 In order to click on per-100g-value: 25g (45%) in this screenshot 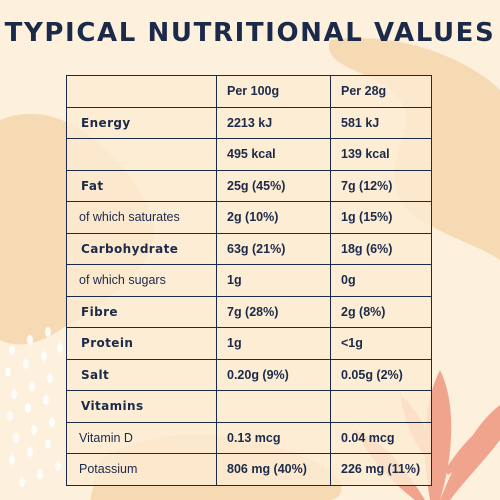, I will do `click(273, 185)`.